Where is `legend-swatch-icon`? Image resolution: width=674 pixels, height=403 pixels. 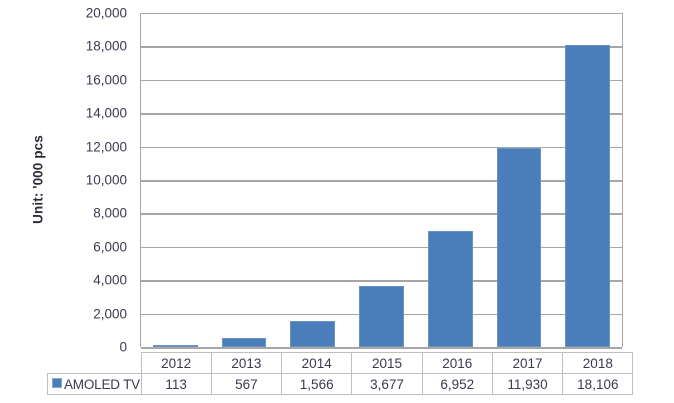 legend-swatch-icon is located at coordinates (57, 383).